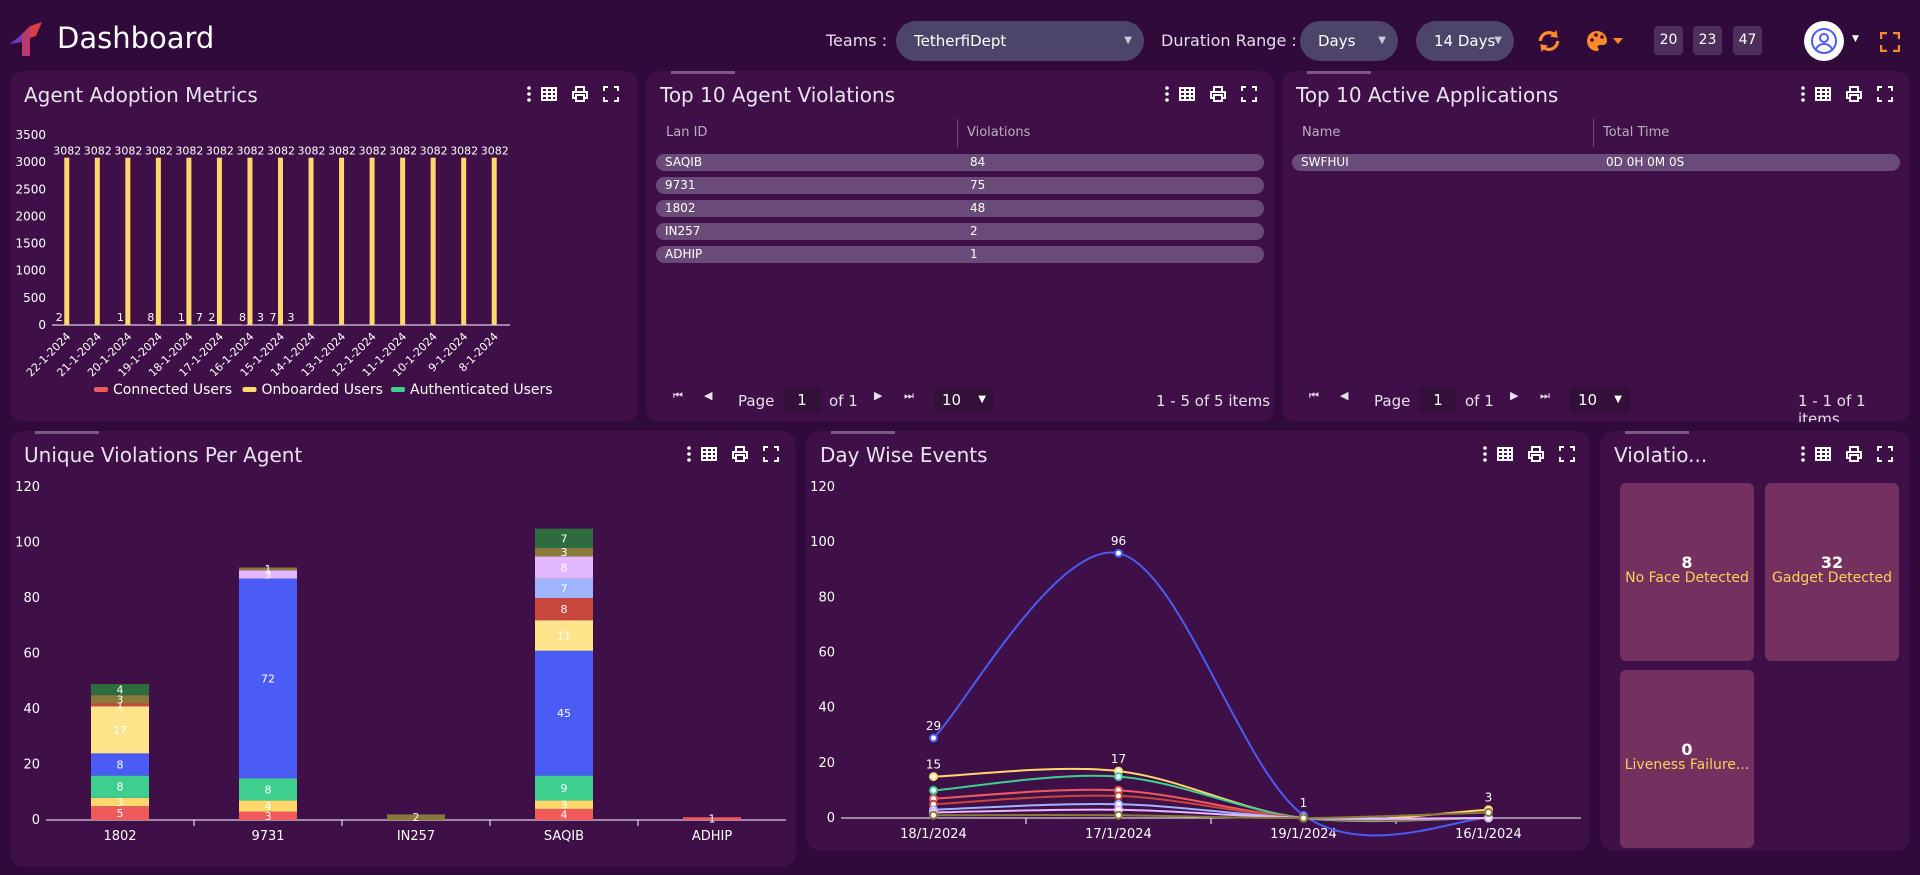 The height and width of the screenshot is (875, 1920). Describe the element at coordinates (1687, 562) in the screenshot. I see `tile-value: 8` at that location.